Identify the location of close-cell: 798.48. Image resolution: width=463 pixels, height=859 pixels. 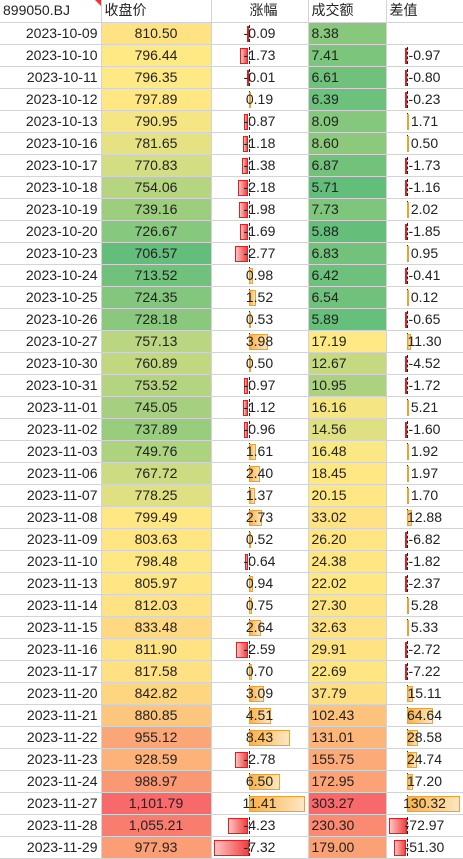
(156, 561).